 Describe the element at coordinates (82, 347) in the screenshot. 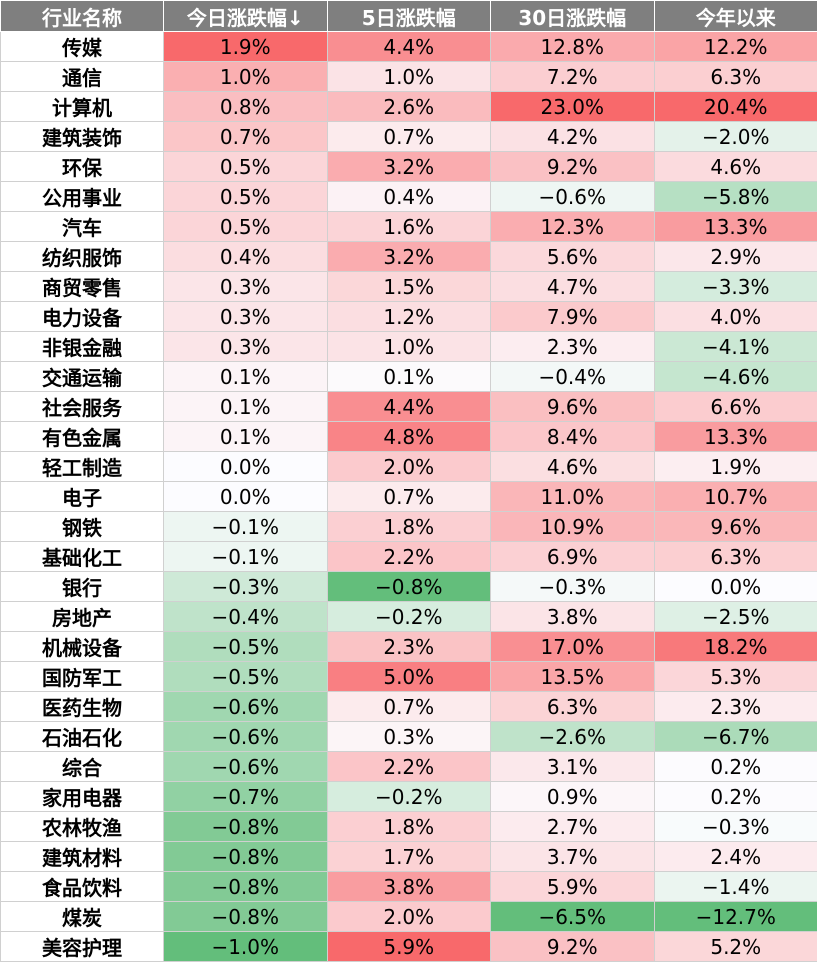

I see `cell-industry-name: 非银金融` at that location.